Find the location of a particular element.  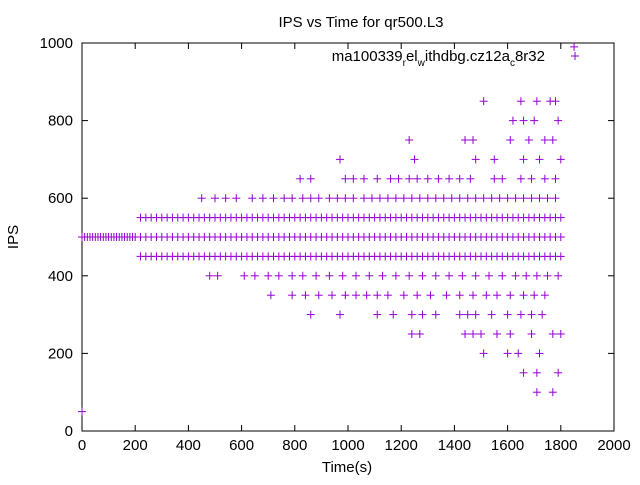

legend-label: ma100339relwithdbg.cz12ac8r32 is located at coordinates (438, 58).